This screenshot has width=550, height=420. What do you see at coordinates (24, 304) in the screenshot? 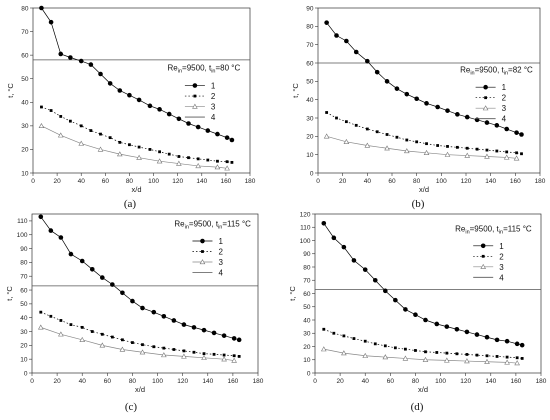
I see `y-tick-label: 50` at bounding box center [24, 304].